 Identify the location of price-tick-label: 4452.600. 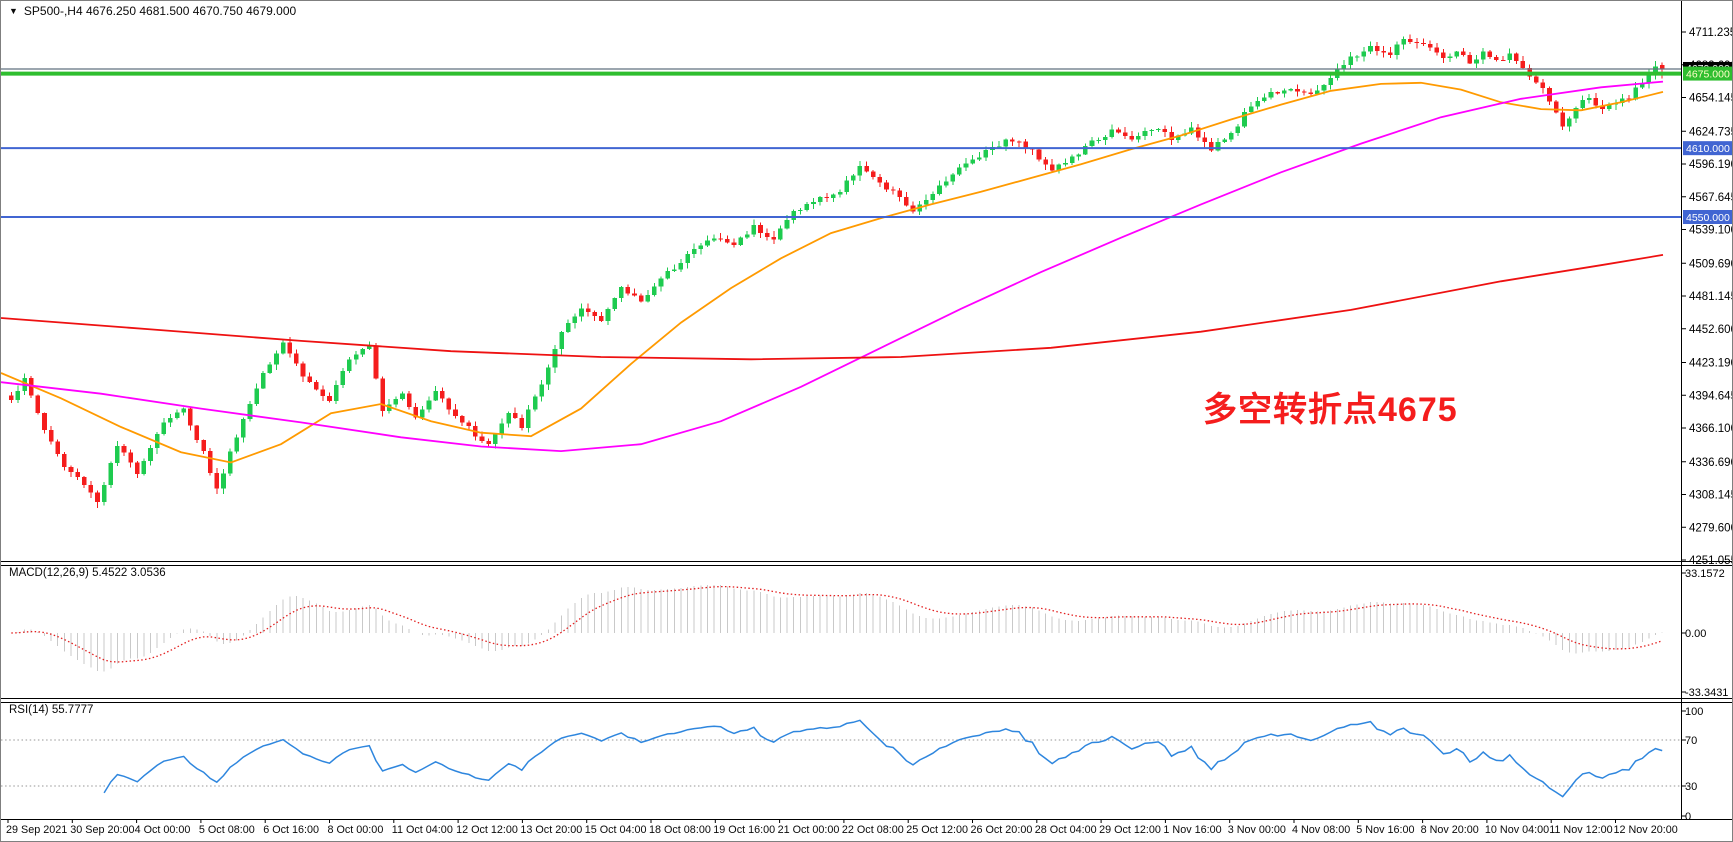
(1711, 330).